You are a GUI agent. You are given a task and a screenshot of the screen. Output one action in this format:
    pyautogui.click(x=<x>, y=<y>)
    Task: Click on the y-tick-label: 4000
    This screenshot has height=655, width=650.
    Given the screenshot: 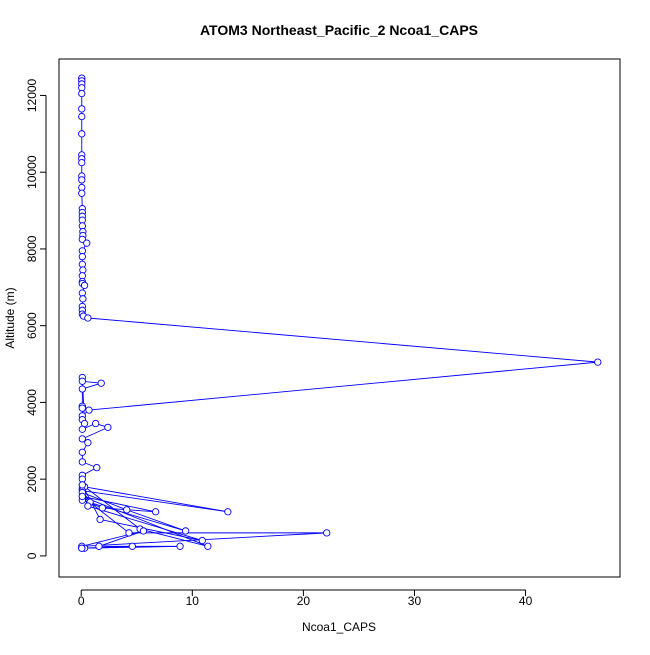 What is the action you would take?
    pyautogui.click(x=32, y=402)
    